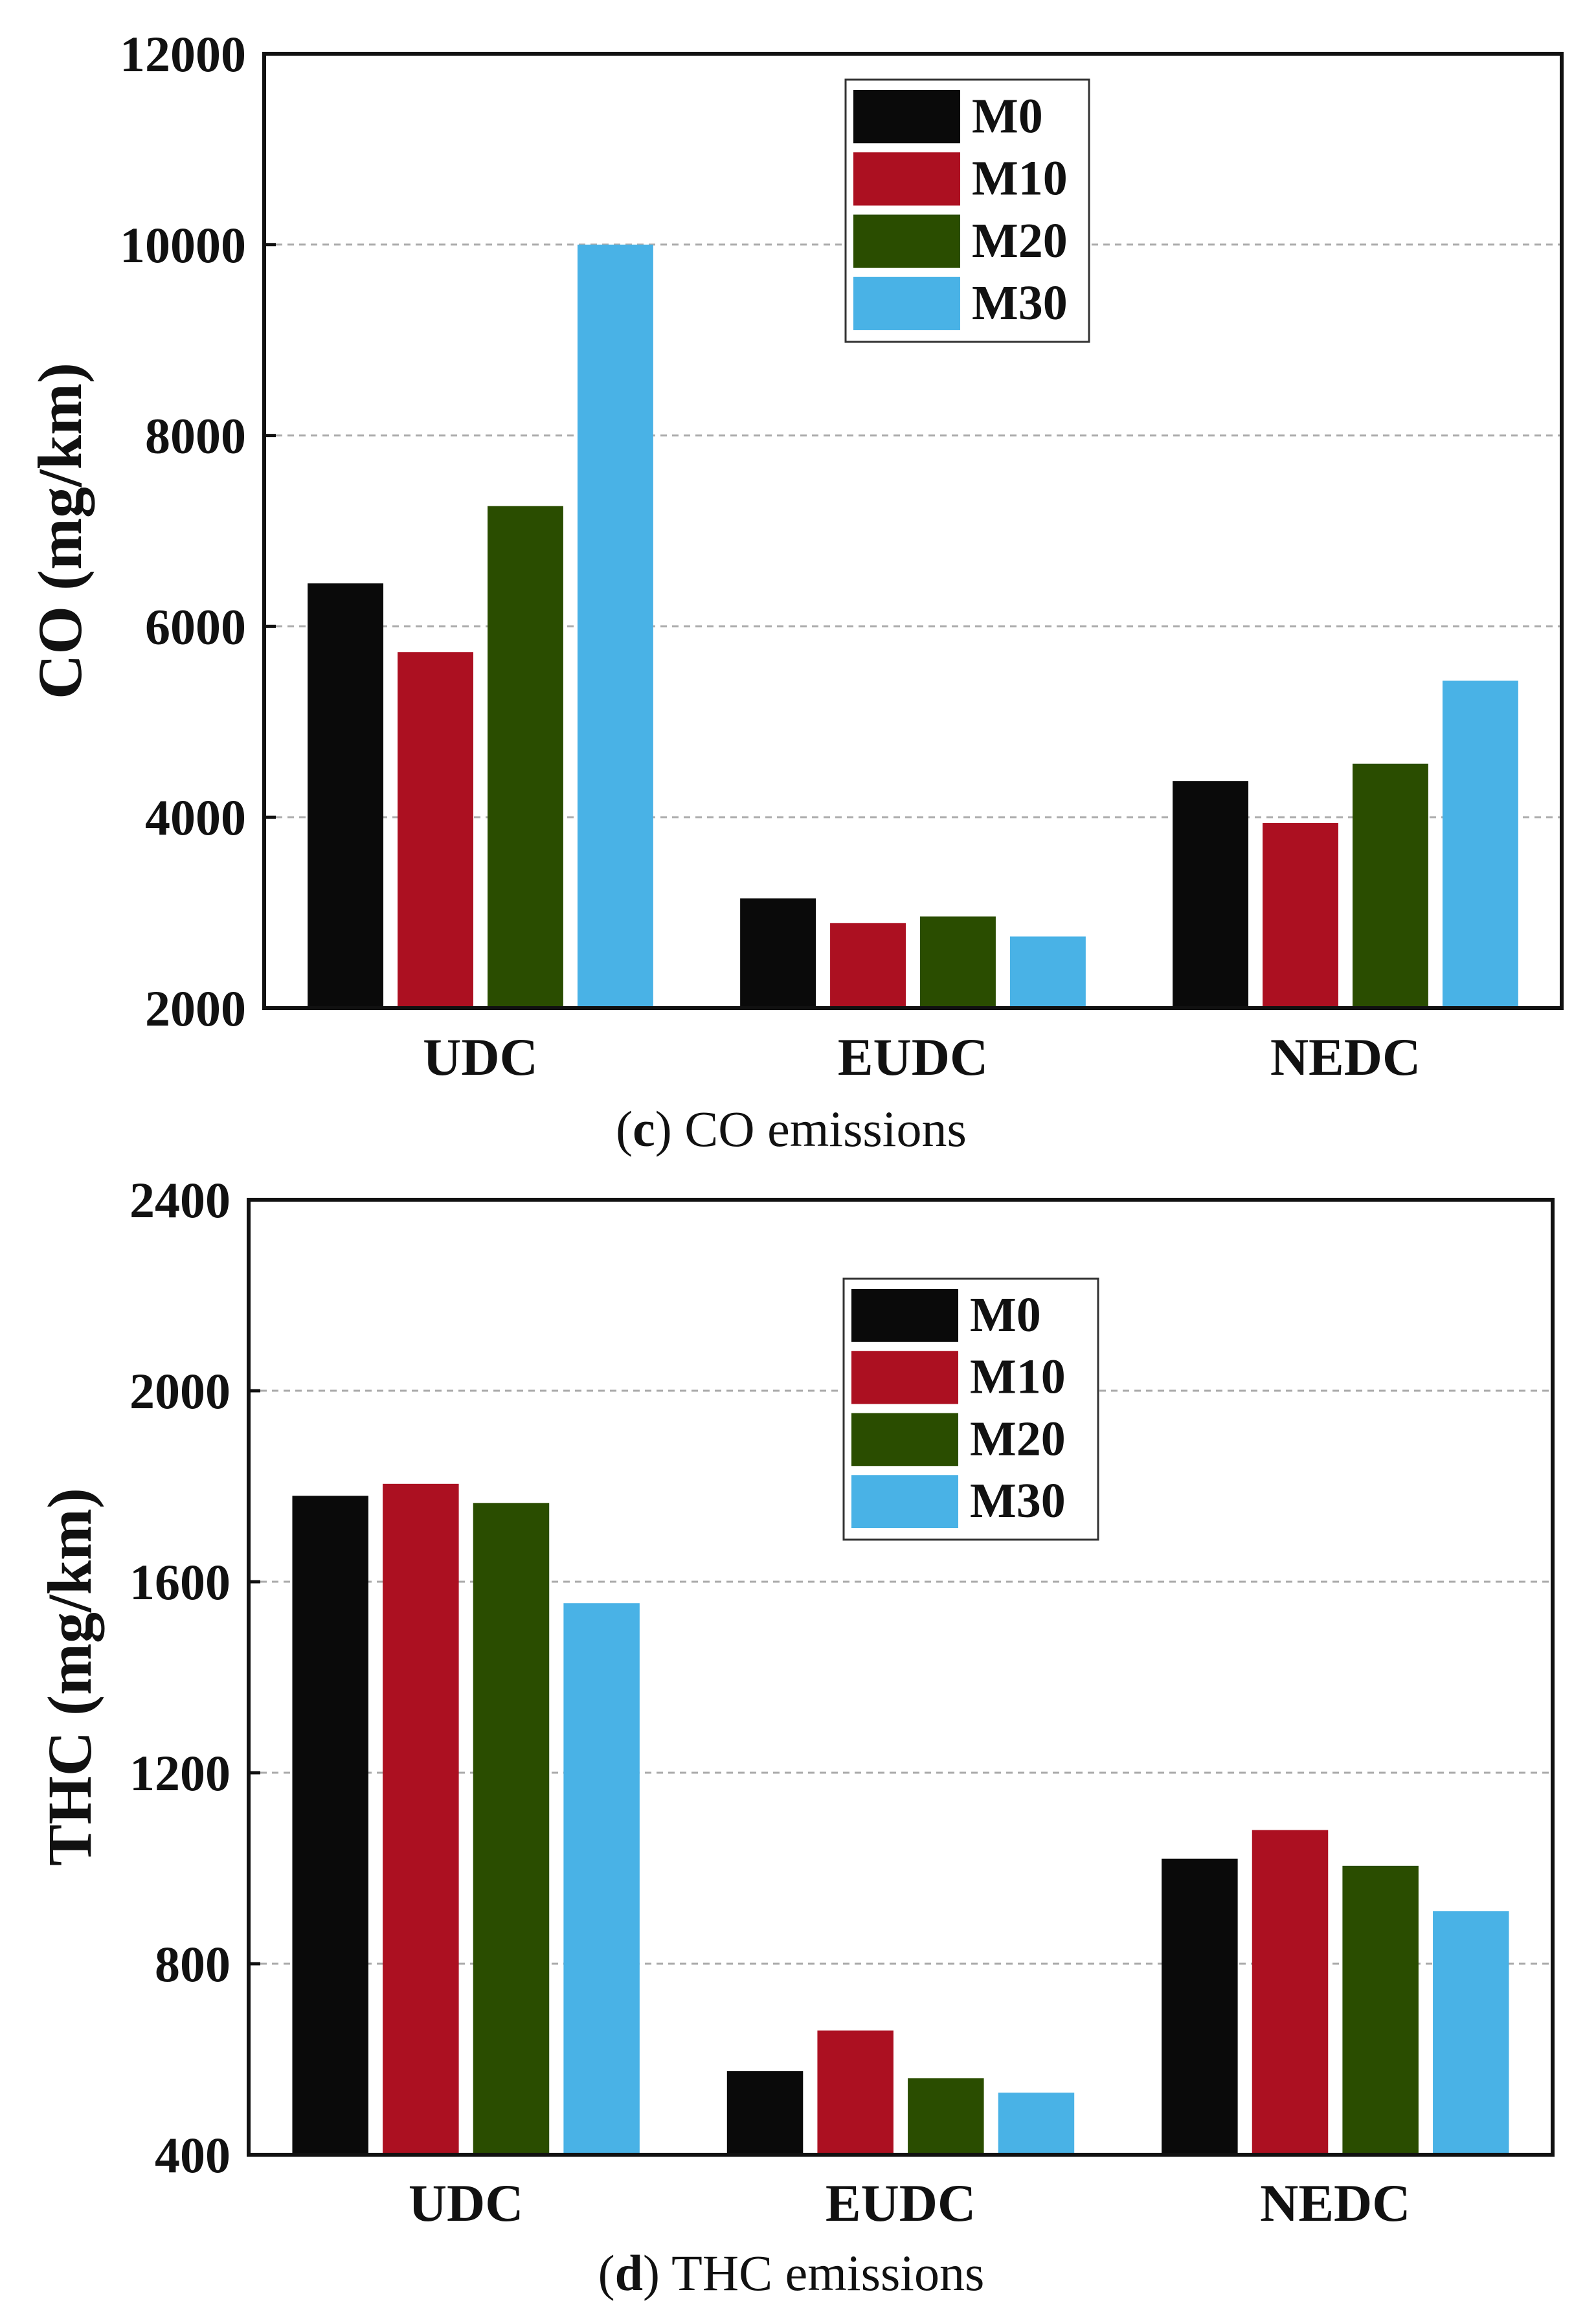  Describe the element at coordinates (1020, 303) in the screenshot. I see `co-legend-label-m30: M30` at that location.